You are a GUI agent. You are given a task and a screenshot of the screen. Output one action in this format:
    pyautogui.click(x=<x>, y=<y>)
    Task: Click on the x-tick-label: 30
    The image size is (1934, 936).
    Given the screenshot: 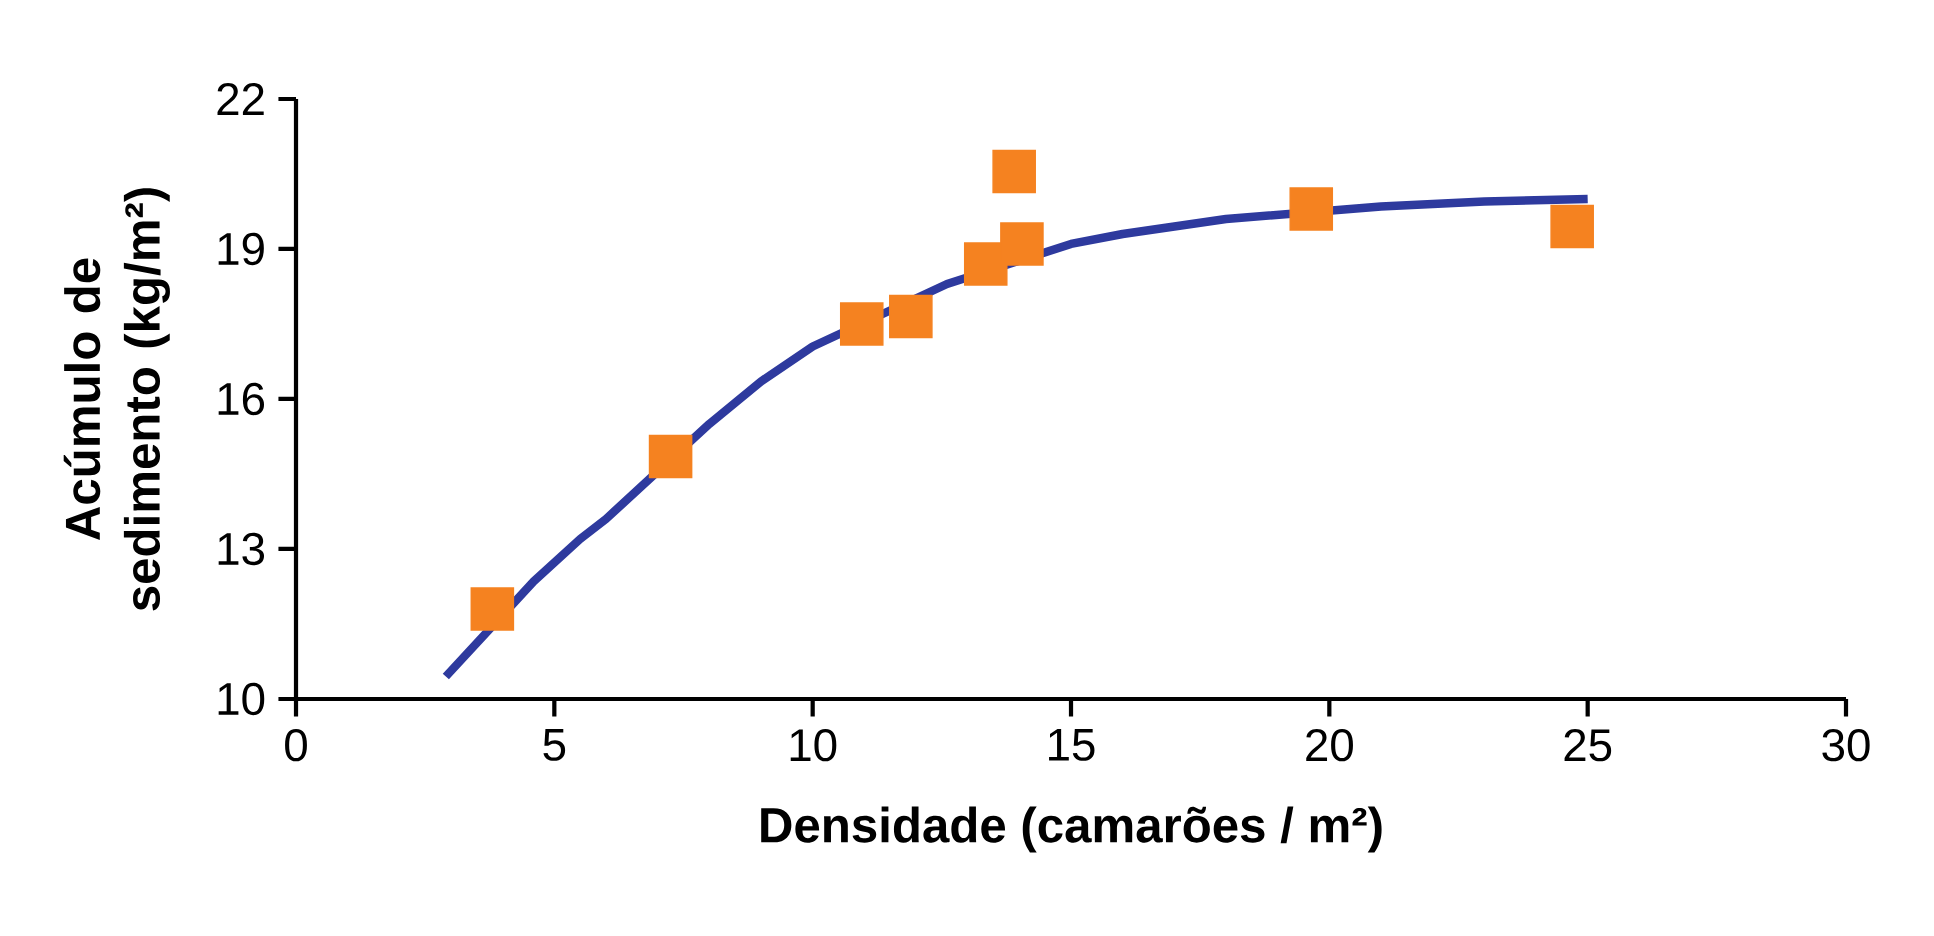 What is the action you would take?
    pyautogui.click(x=1846, y=745)
    